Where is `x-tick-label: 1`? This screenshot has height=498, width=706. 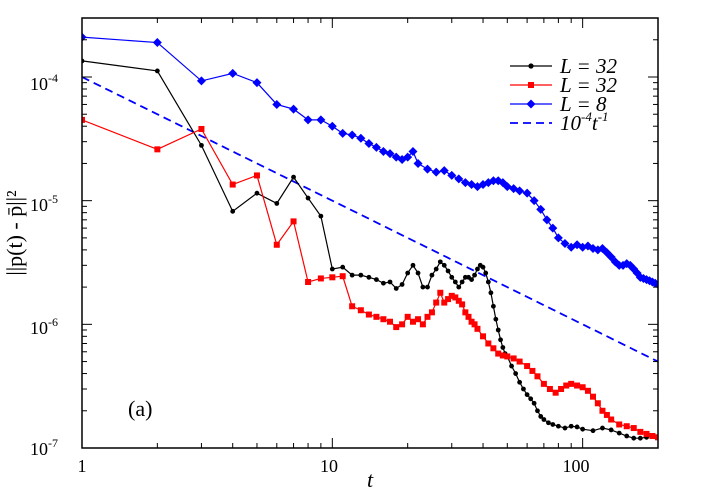
x-tick-label: 1 is located at coordinates (82, 466).